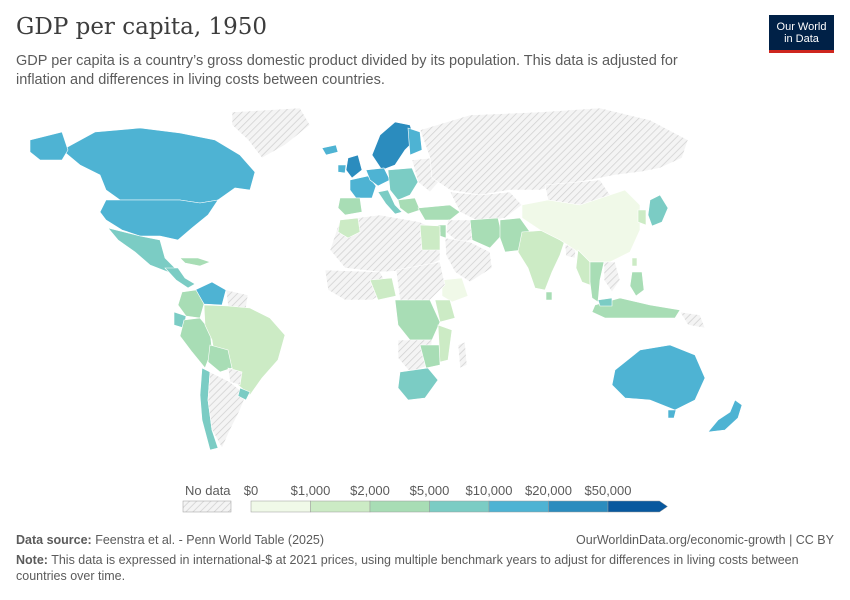 The width and height of the screenshot is (850, 600). What do you see at coordinates (430, 237) in the screenshot?
I see `egypt` at bounding box center [430, 237].